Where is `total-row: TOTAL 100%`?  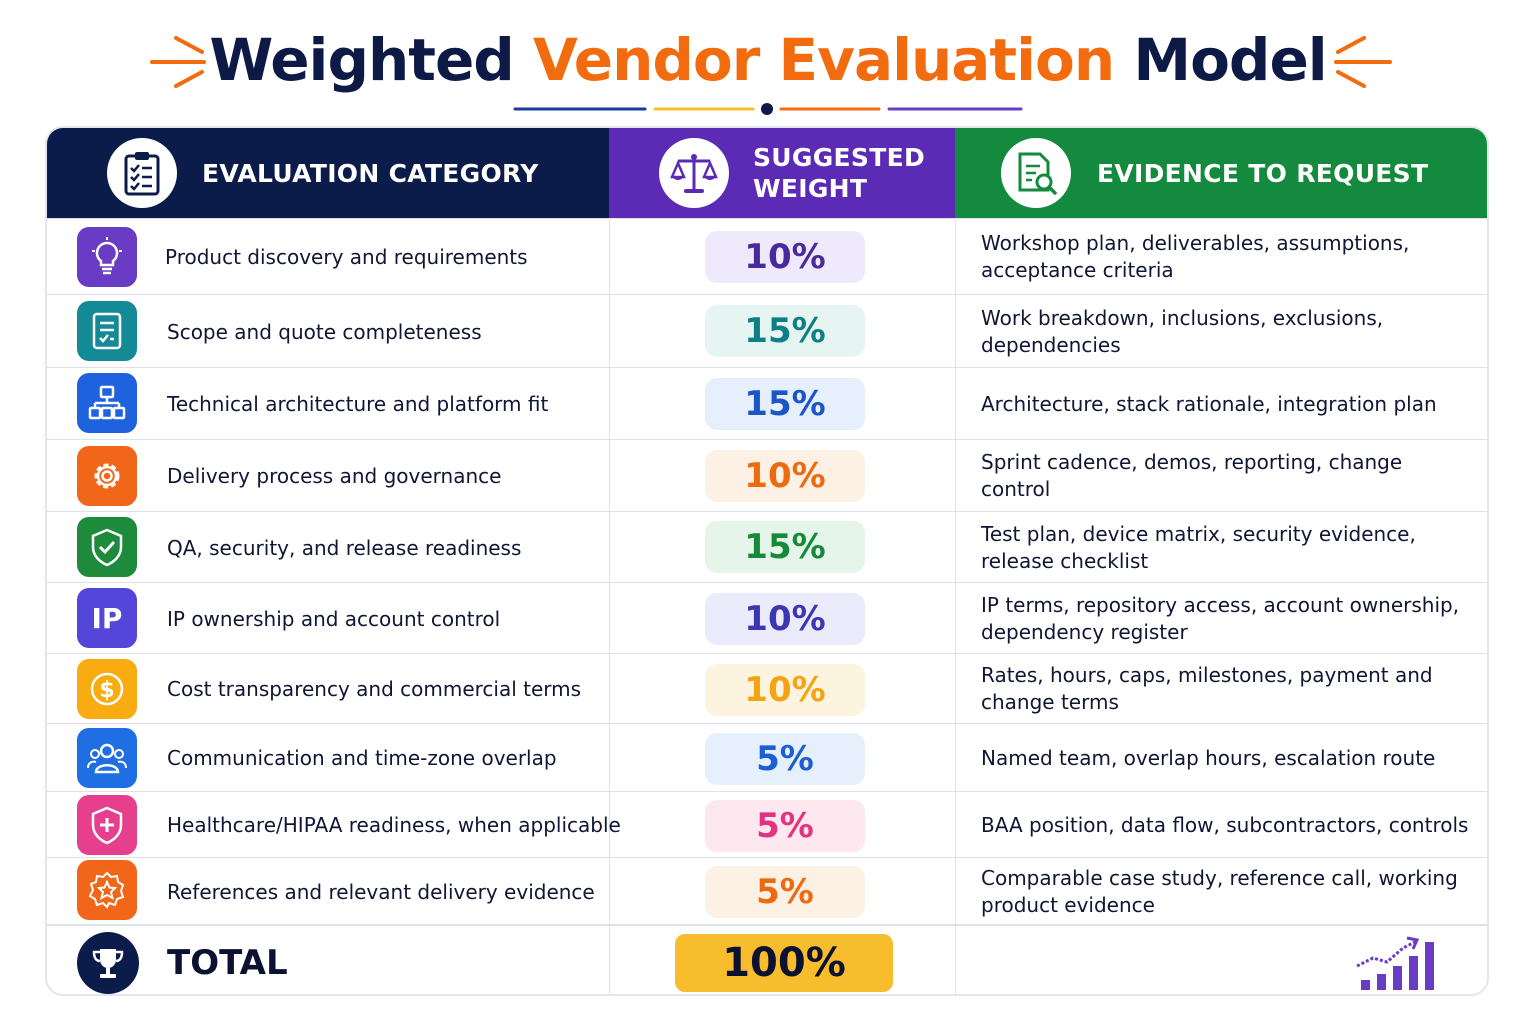 total-row: TOTAL 100% is located at coordinates (767, 959).